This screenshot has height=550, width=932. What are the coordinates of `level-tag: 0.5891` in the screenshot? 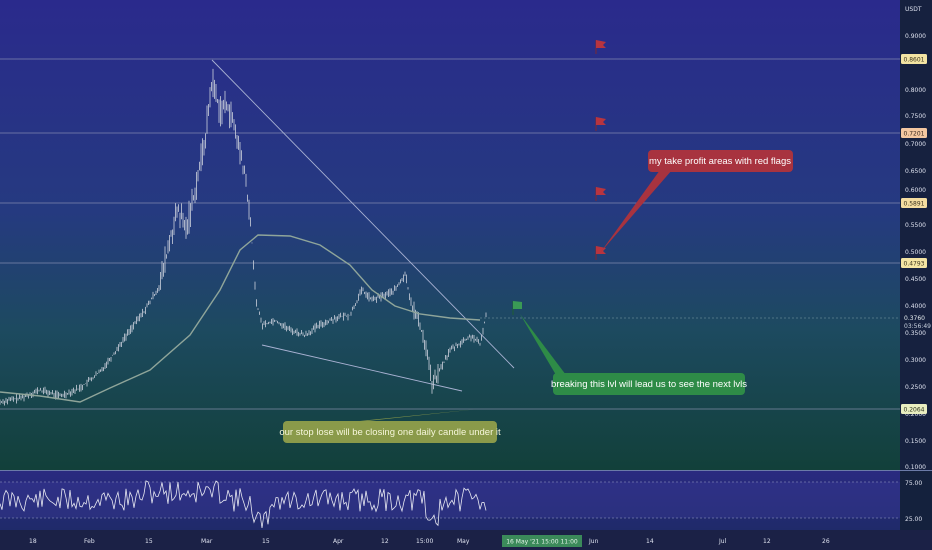 It's located at (914, 203).